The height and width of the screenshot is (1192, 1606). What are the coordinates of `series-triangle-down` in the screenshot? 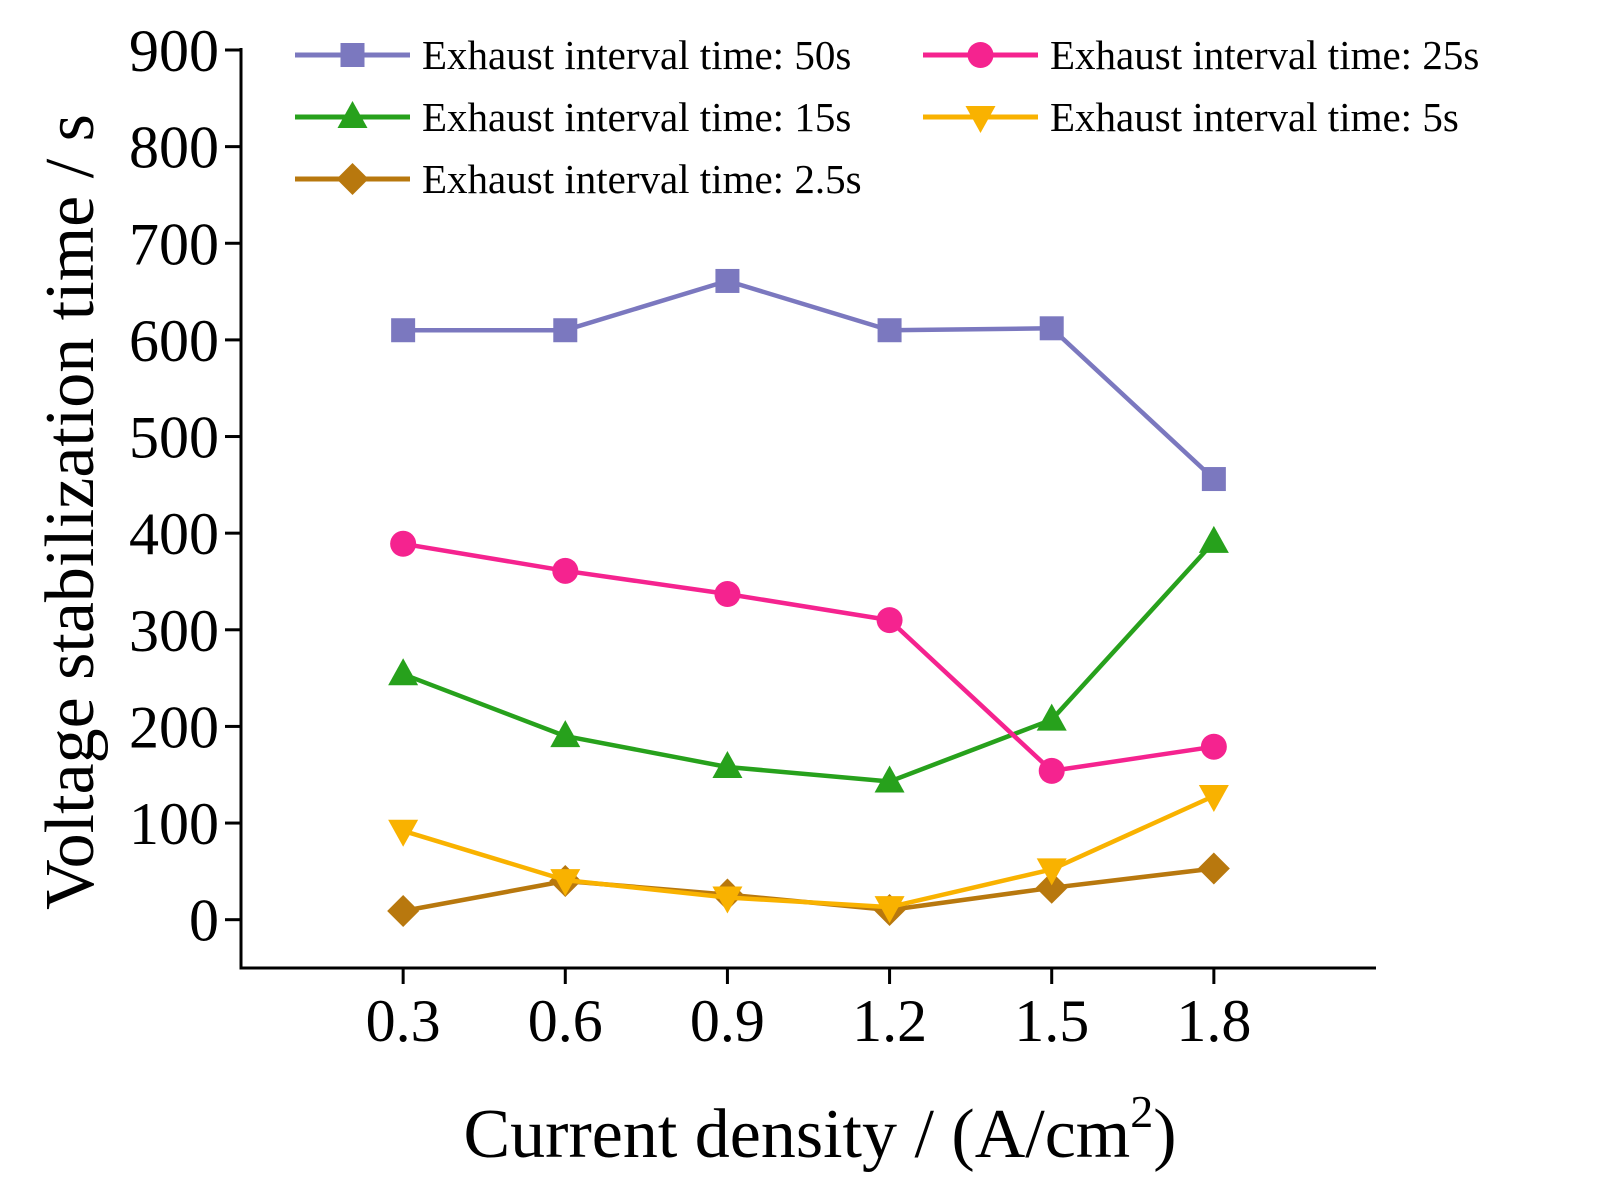 It's located at (808, 854).